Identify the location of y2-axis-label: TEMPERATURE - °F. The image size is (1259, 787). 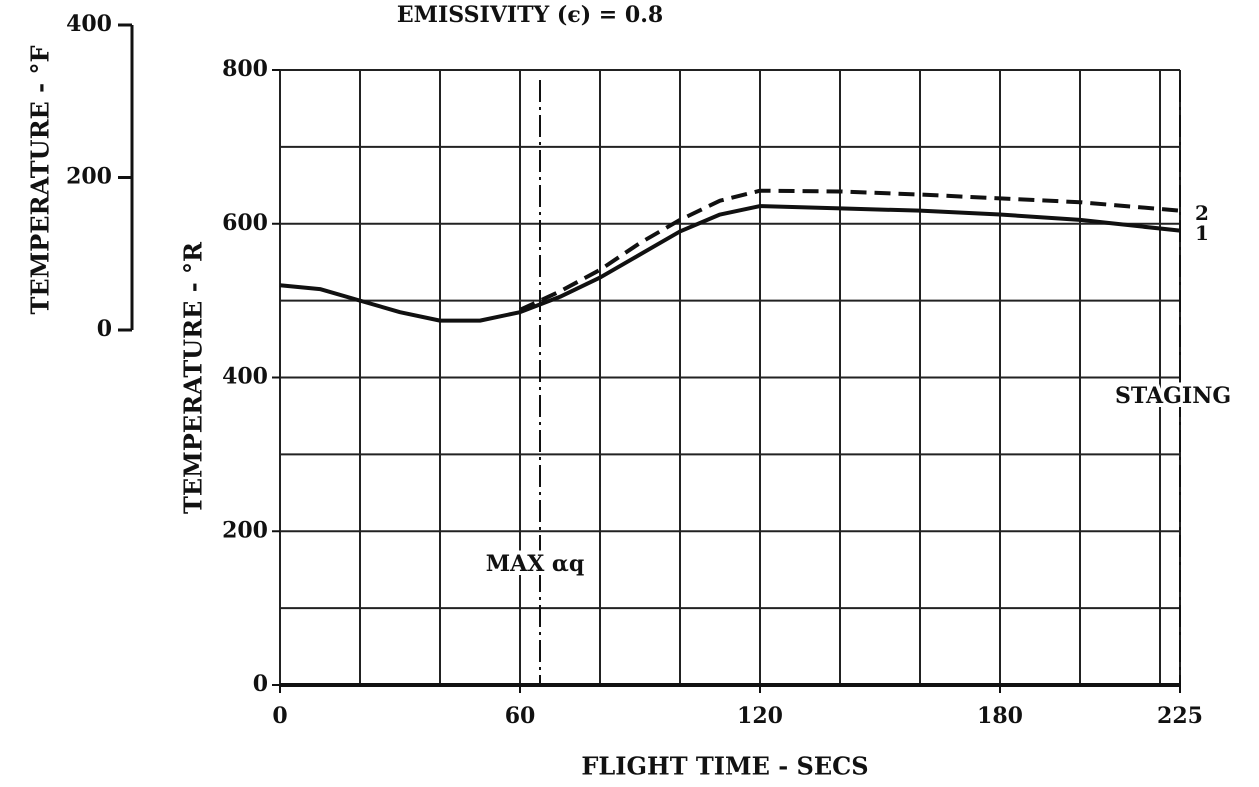
(40, 179).